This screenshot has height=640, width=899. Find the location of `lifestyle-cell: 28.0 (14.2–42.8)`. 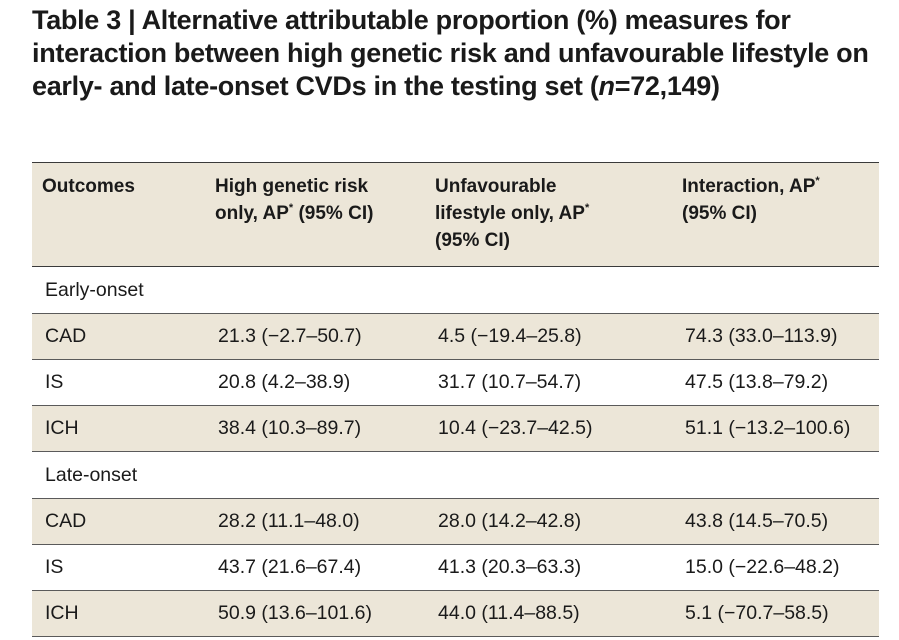

lifestyle-cell: 28.0 (14.2–42.8) is located at coordinates (548, 521).